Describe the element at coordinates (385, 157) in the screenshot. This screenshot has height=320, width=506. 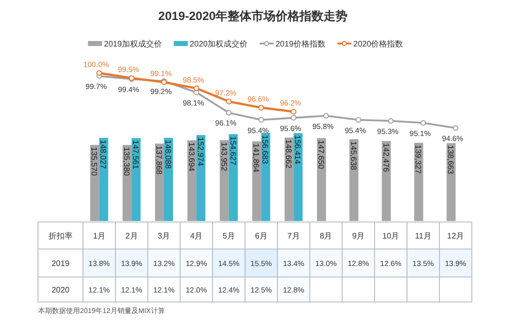
I see `data-label: 142,476` at that location.